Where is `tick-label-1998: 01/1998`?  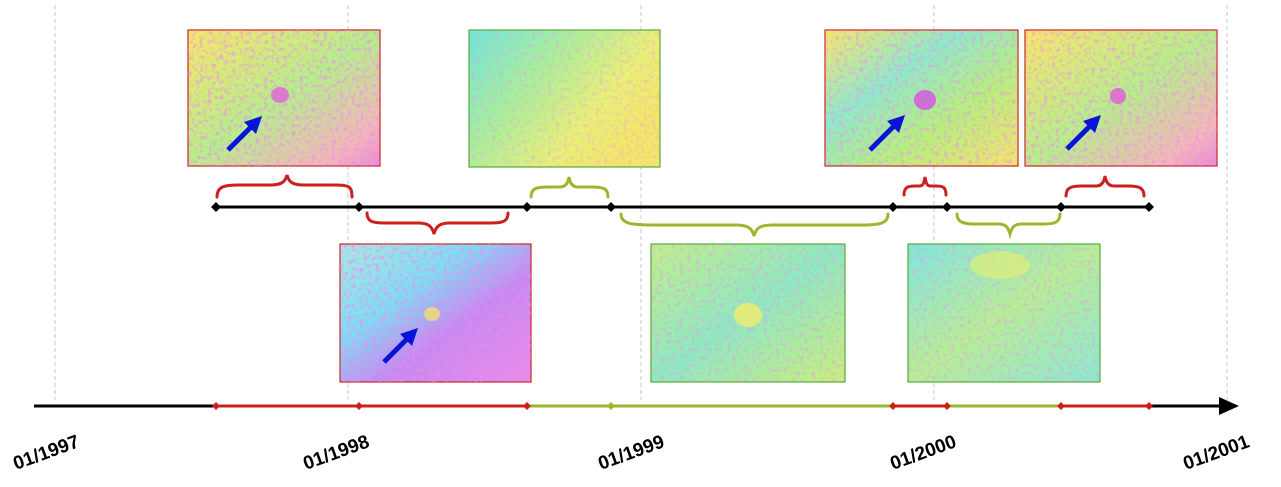
tick-label-1998: 01/1998 is located at coordinates (337, 452).